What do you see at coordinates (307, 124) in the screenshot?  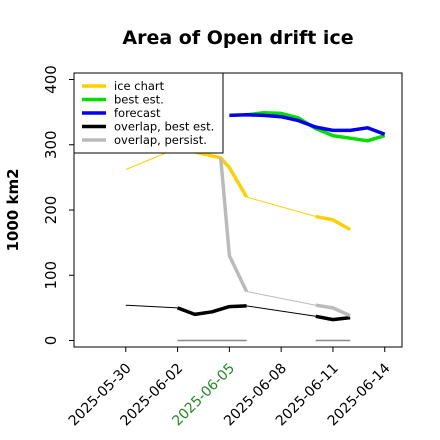 I see `series-line-forecast` at bounding box center [307, 124].